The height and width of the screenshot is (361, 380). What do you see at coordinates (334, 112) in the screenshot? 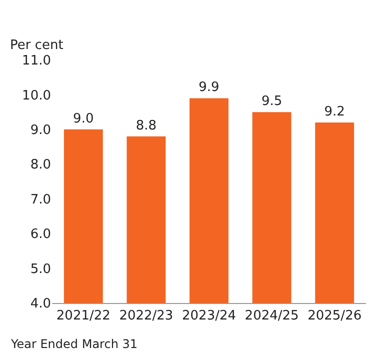
I see `data-label: 9.2` at bounding box center [334, 112].